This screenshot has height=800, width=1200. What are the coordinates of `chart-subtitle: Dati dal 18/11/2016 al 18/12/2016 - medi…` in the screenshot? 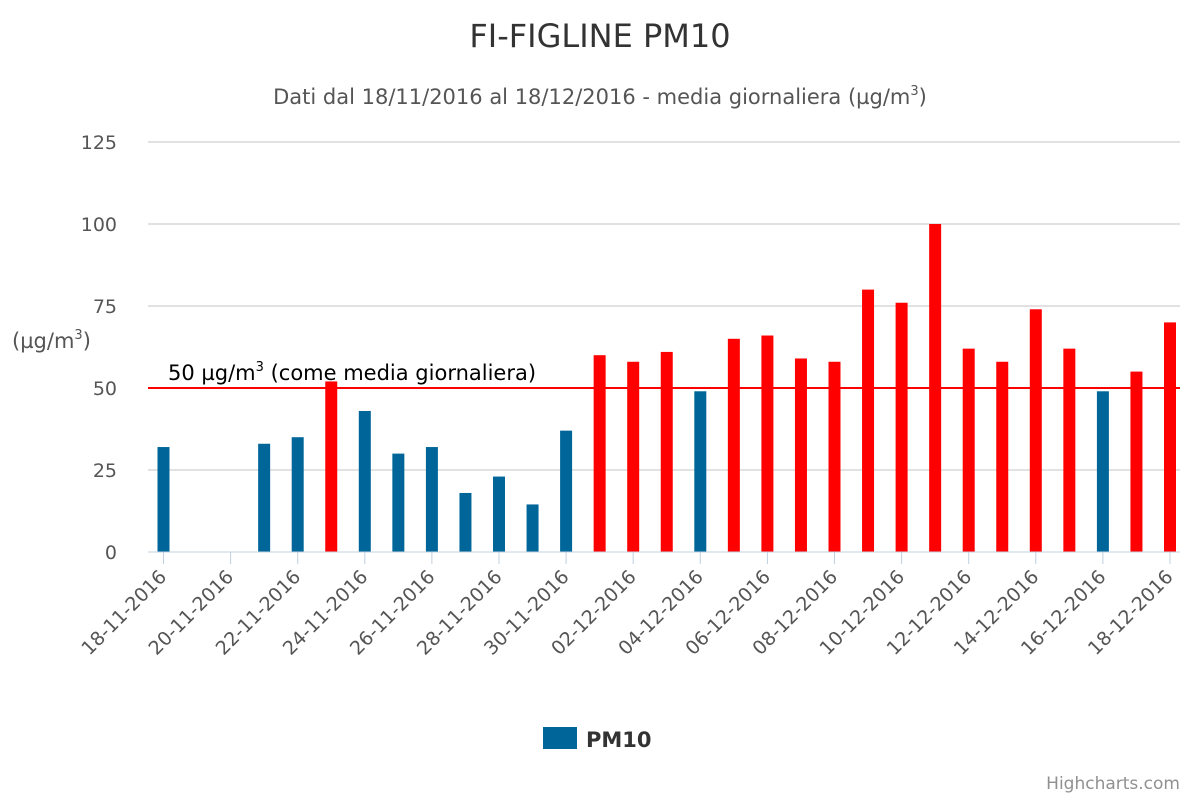 It's located at (600, 96).